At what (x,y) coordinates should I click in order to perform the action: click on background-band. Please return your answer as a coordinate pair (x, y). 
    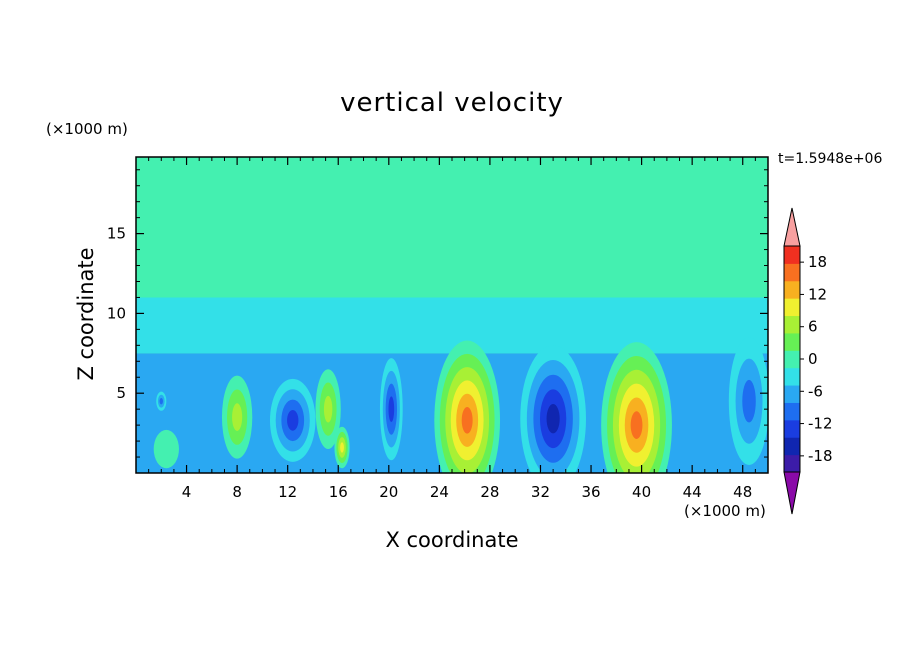
    Looking at the image, I should click on (452, 325).